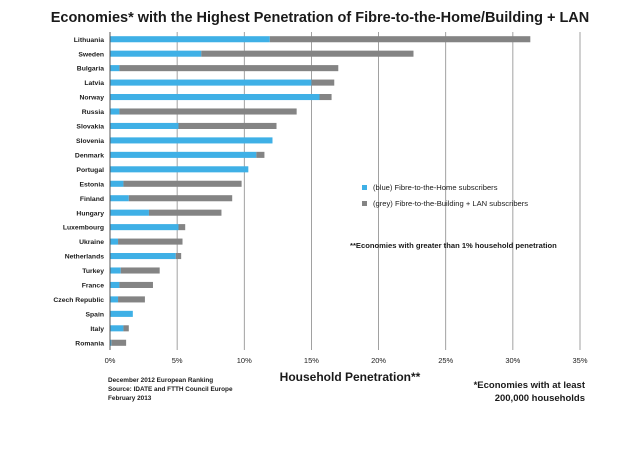 The height and width of the screenshot is (458, 640). Describe the element at coordinates (93, 271) in the screenshot. I see `category-label: Turkey` at that location.